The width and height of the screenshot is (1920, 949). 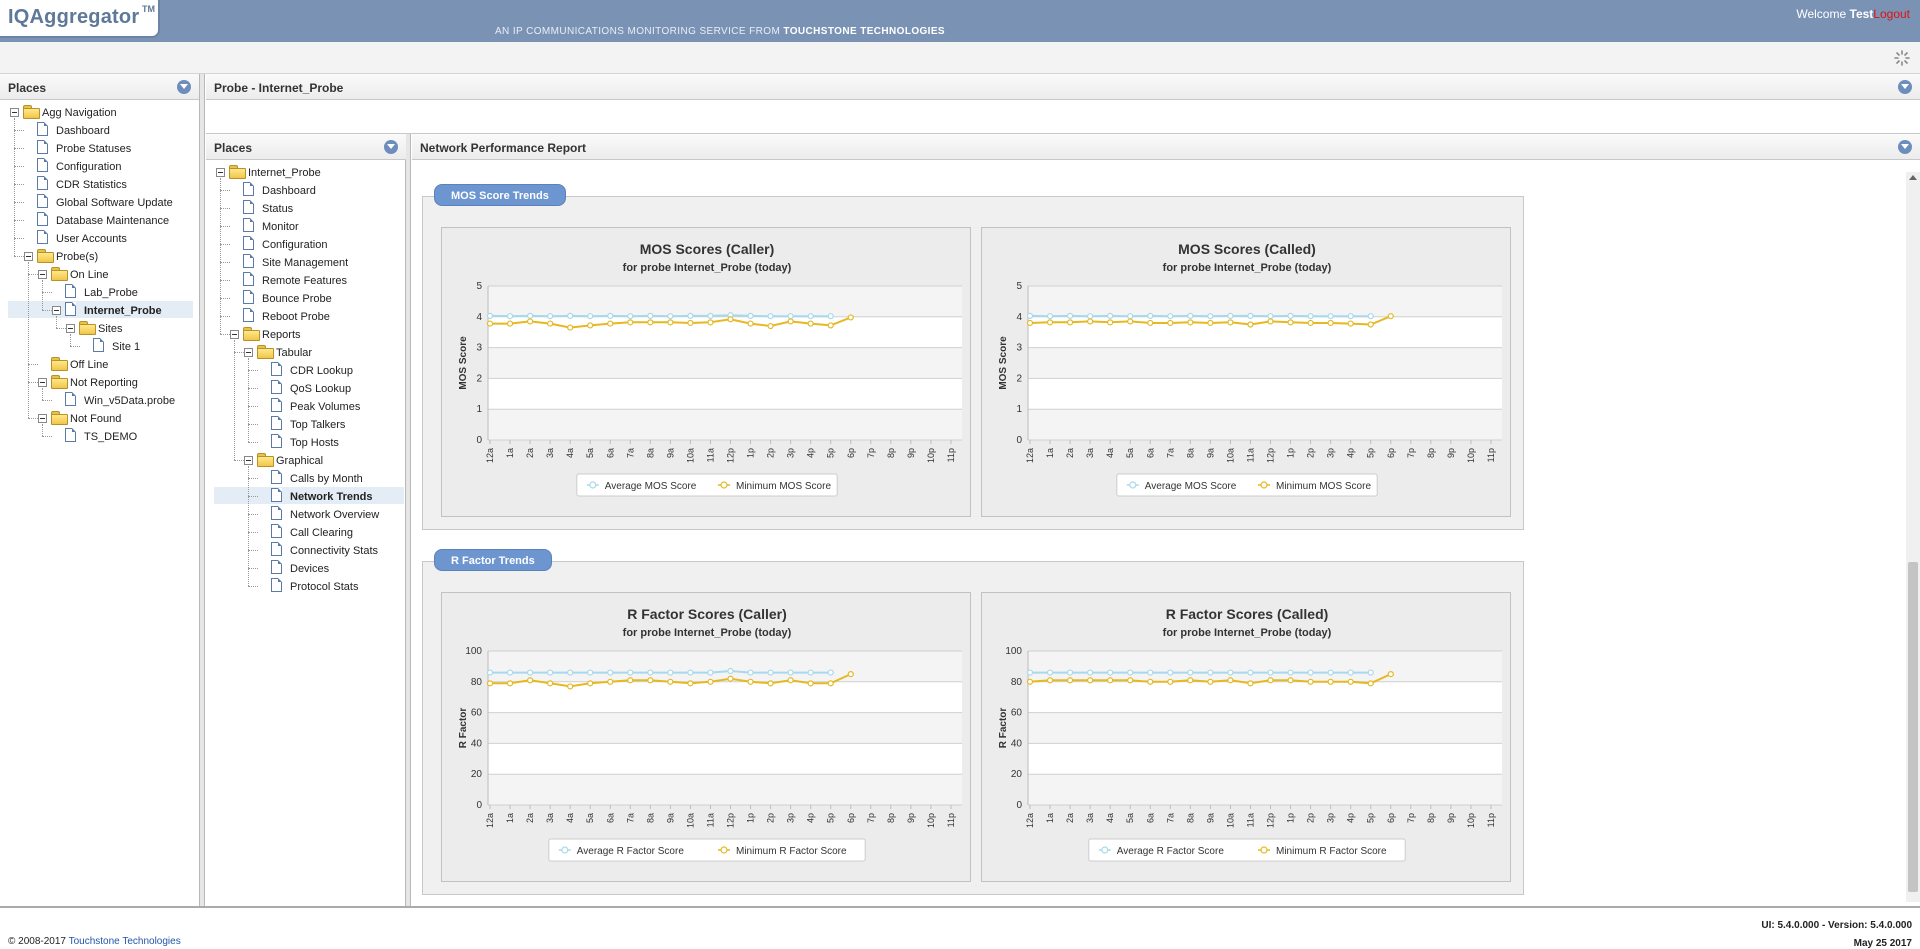 What do you see at coordinates (791, 851) in the screenshot?
I see `legend-label: Minimum R Factor Score` at bounding box center [791, 851].